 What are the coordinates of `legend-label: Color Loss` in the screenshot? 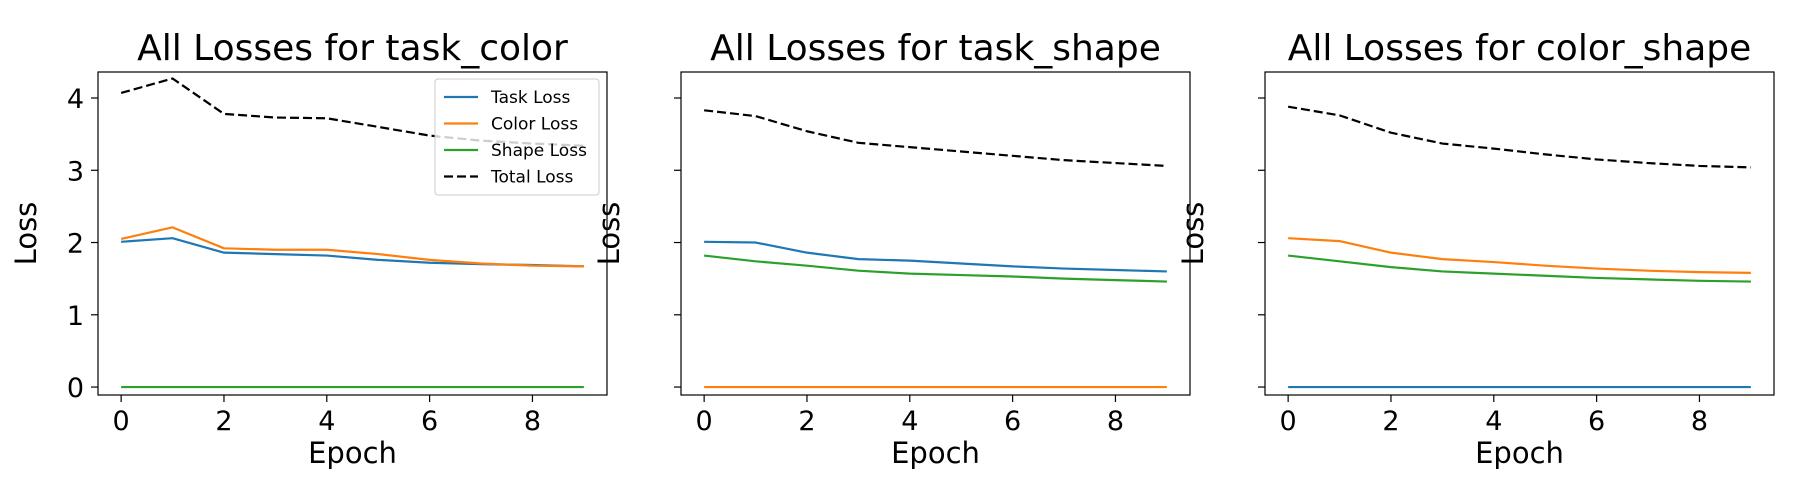 It's located at (534, 125).